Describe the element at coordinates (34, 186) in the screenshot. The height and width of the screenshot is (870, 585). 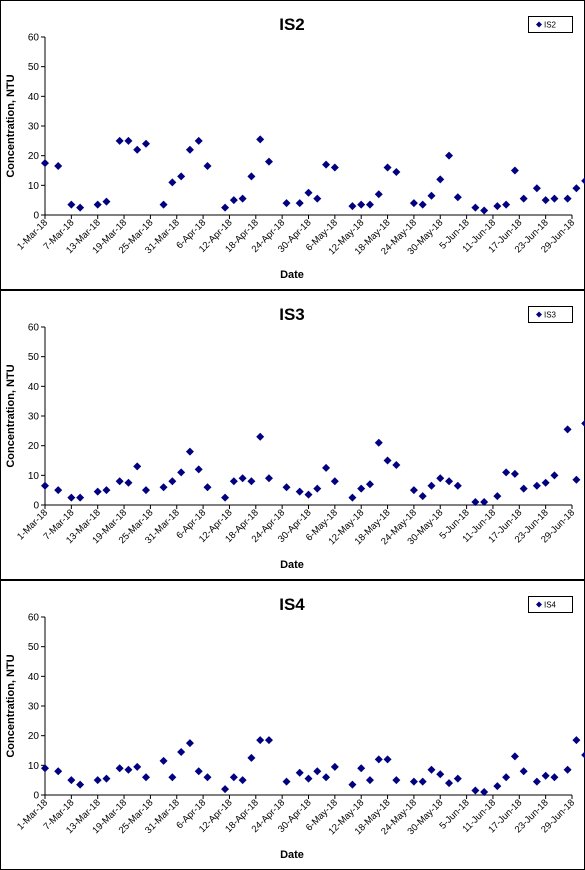
I see `y-tick-label: 10` at that location.